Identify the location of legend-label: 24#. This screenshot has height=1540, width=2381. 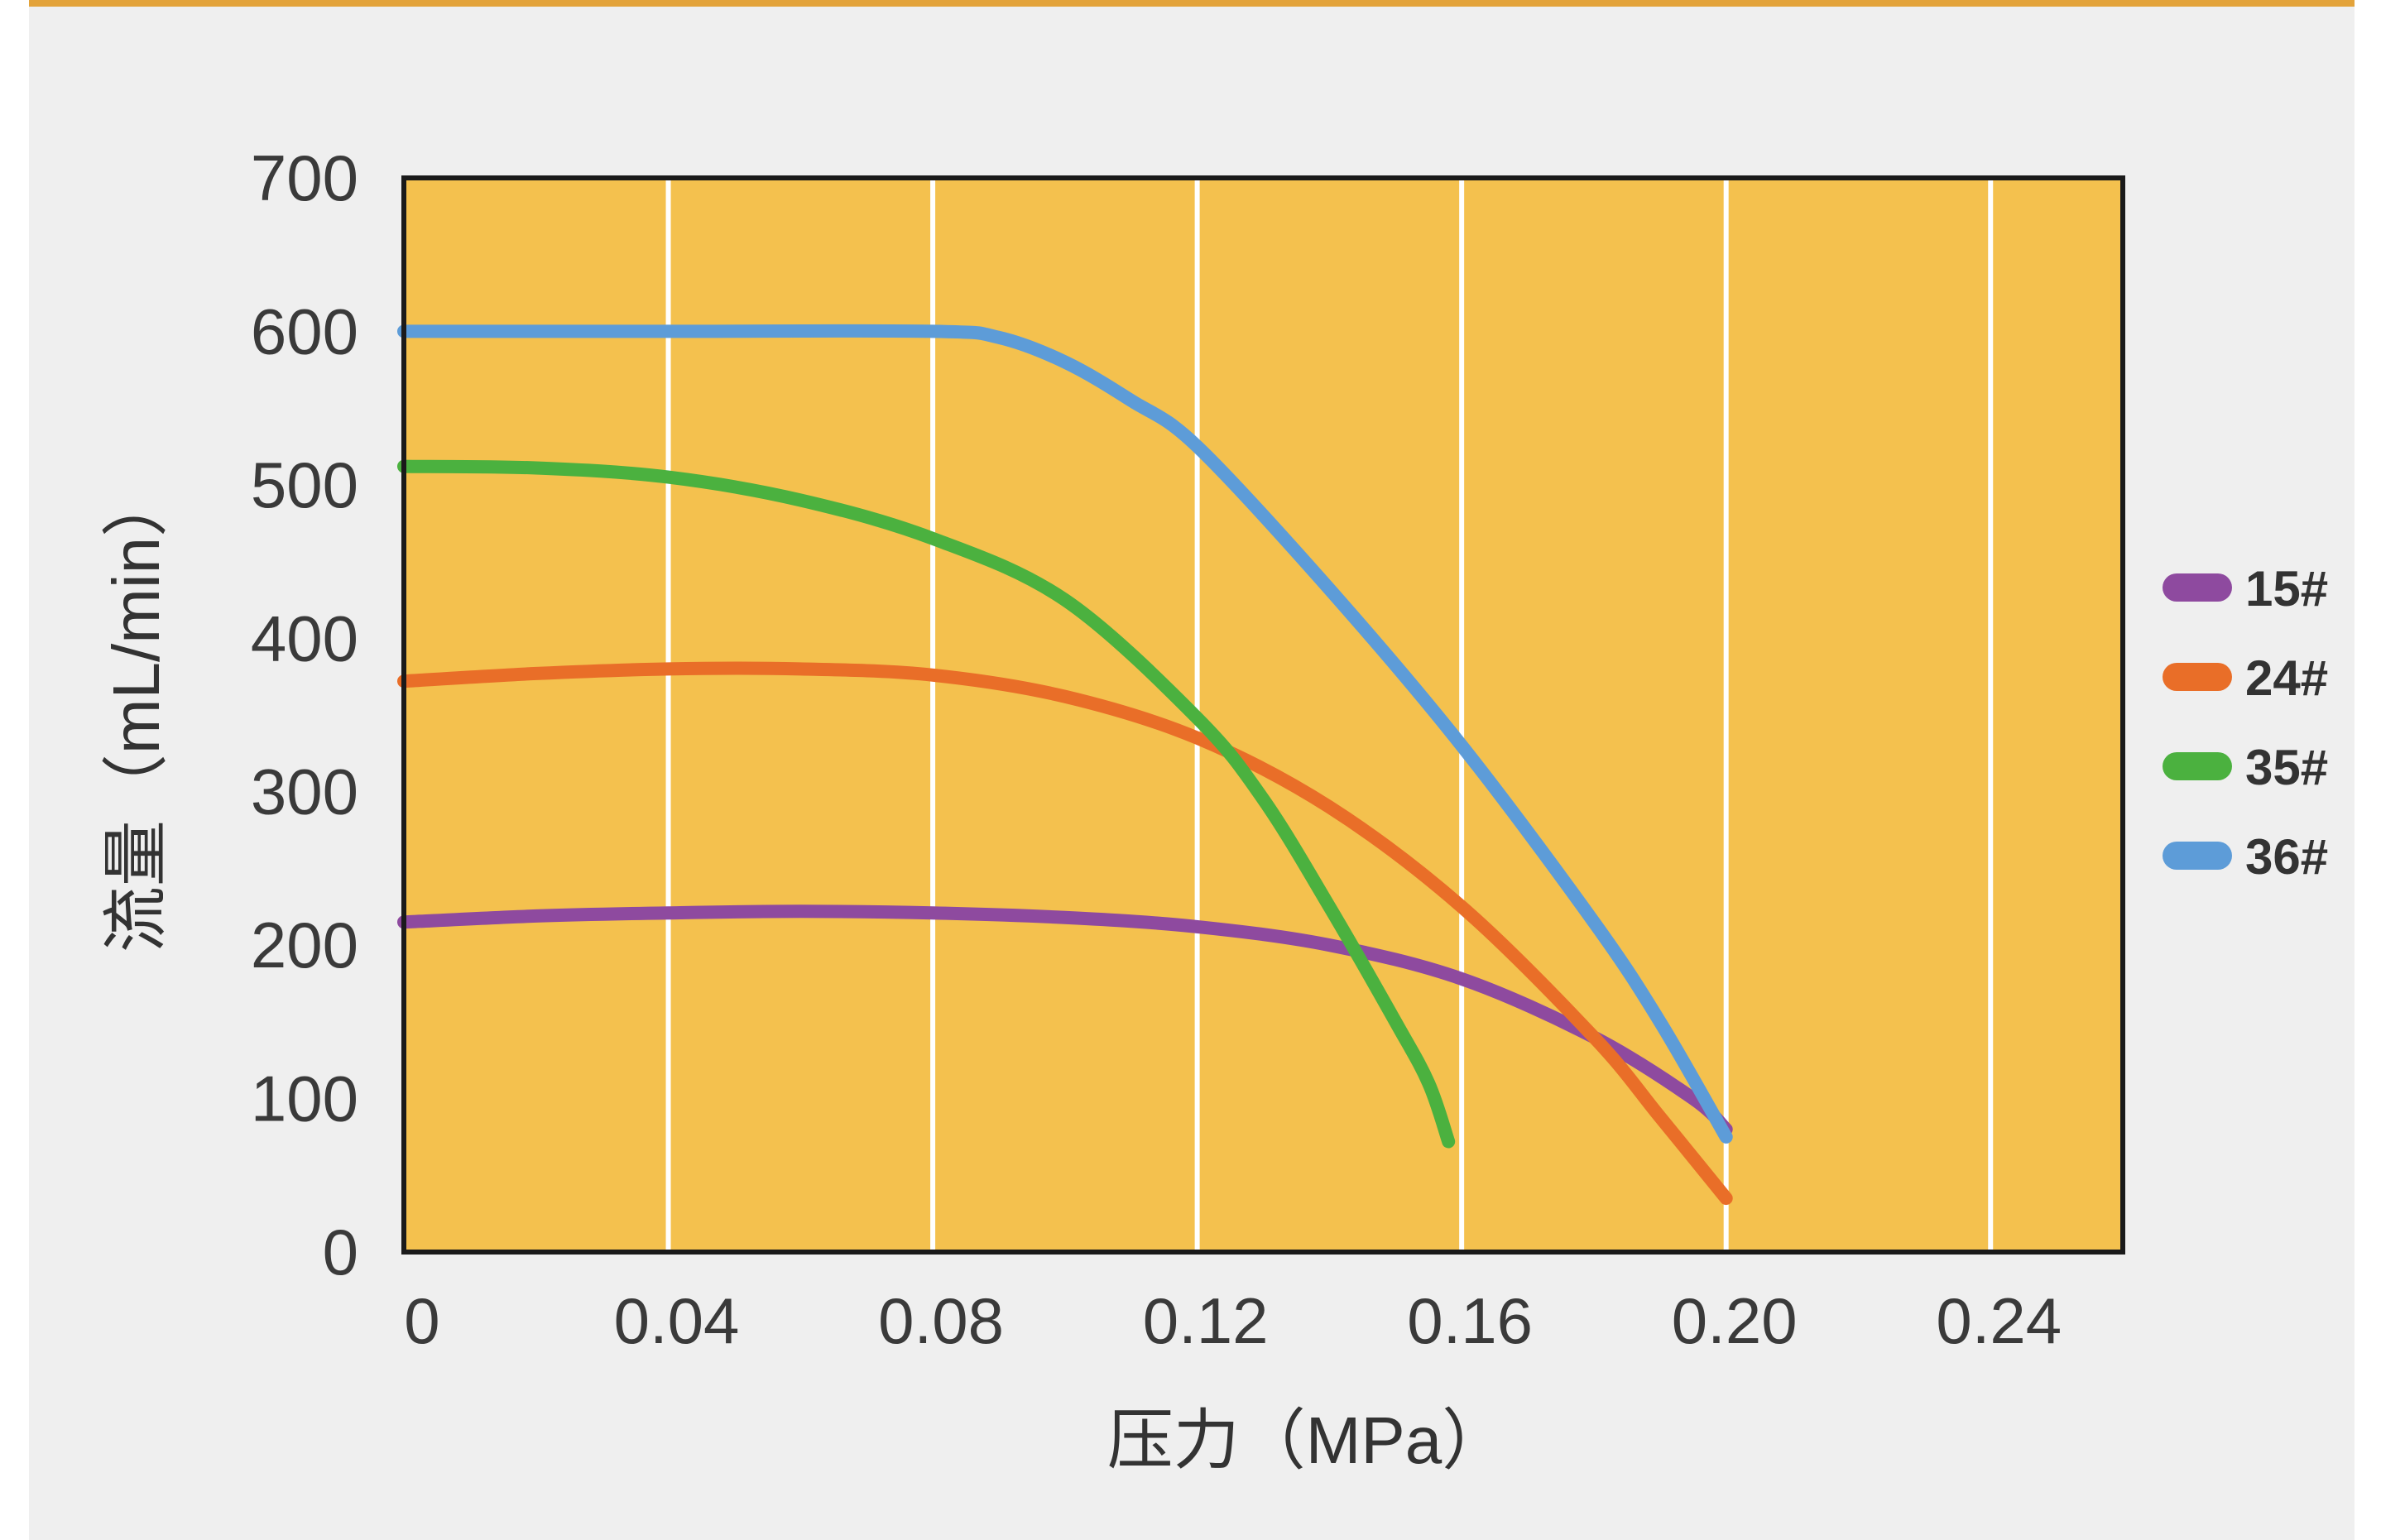
(2286, 678).